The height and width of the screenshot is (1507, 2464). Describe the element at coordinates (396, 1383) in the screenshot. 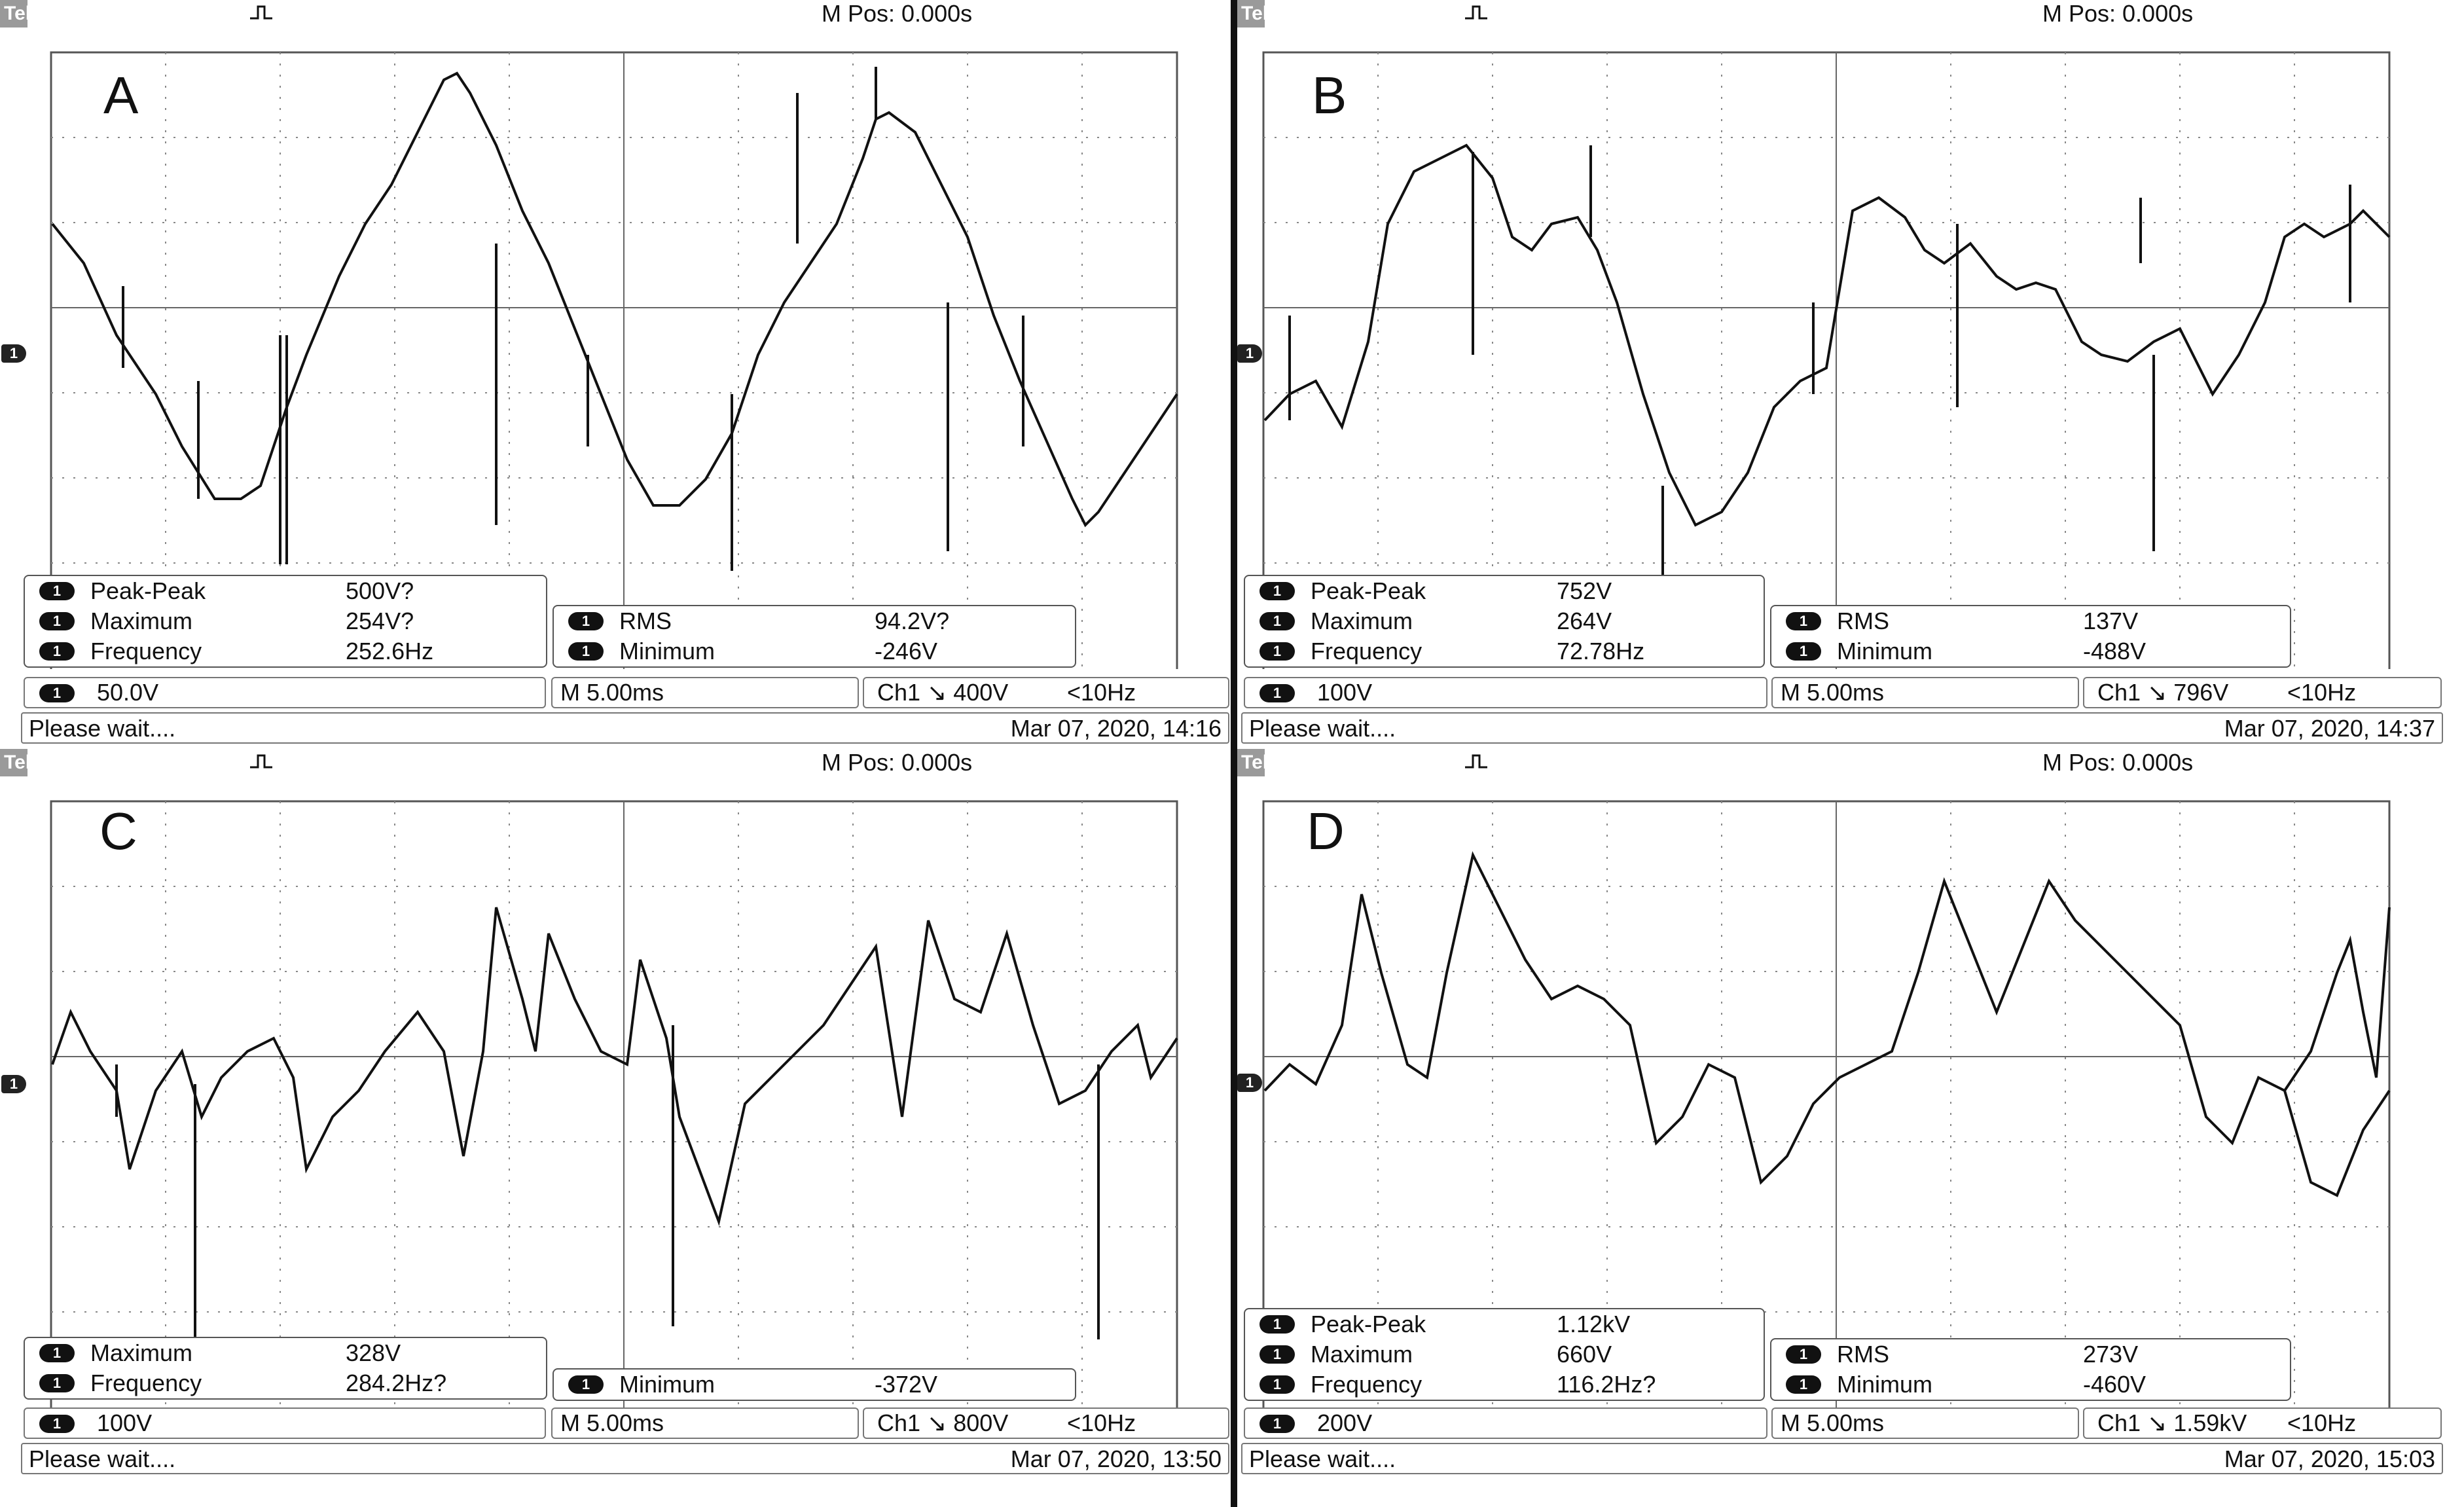

I see `measurement-value: 284.2Hz?` at that location.